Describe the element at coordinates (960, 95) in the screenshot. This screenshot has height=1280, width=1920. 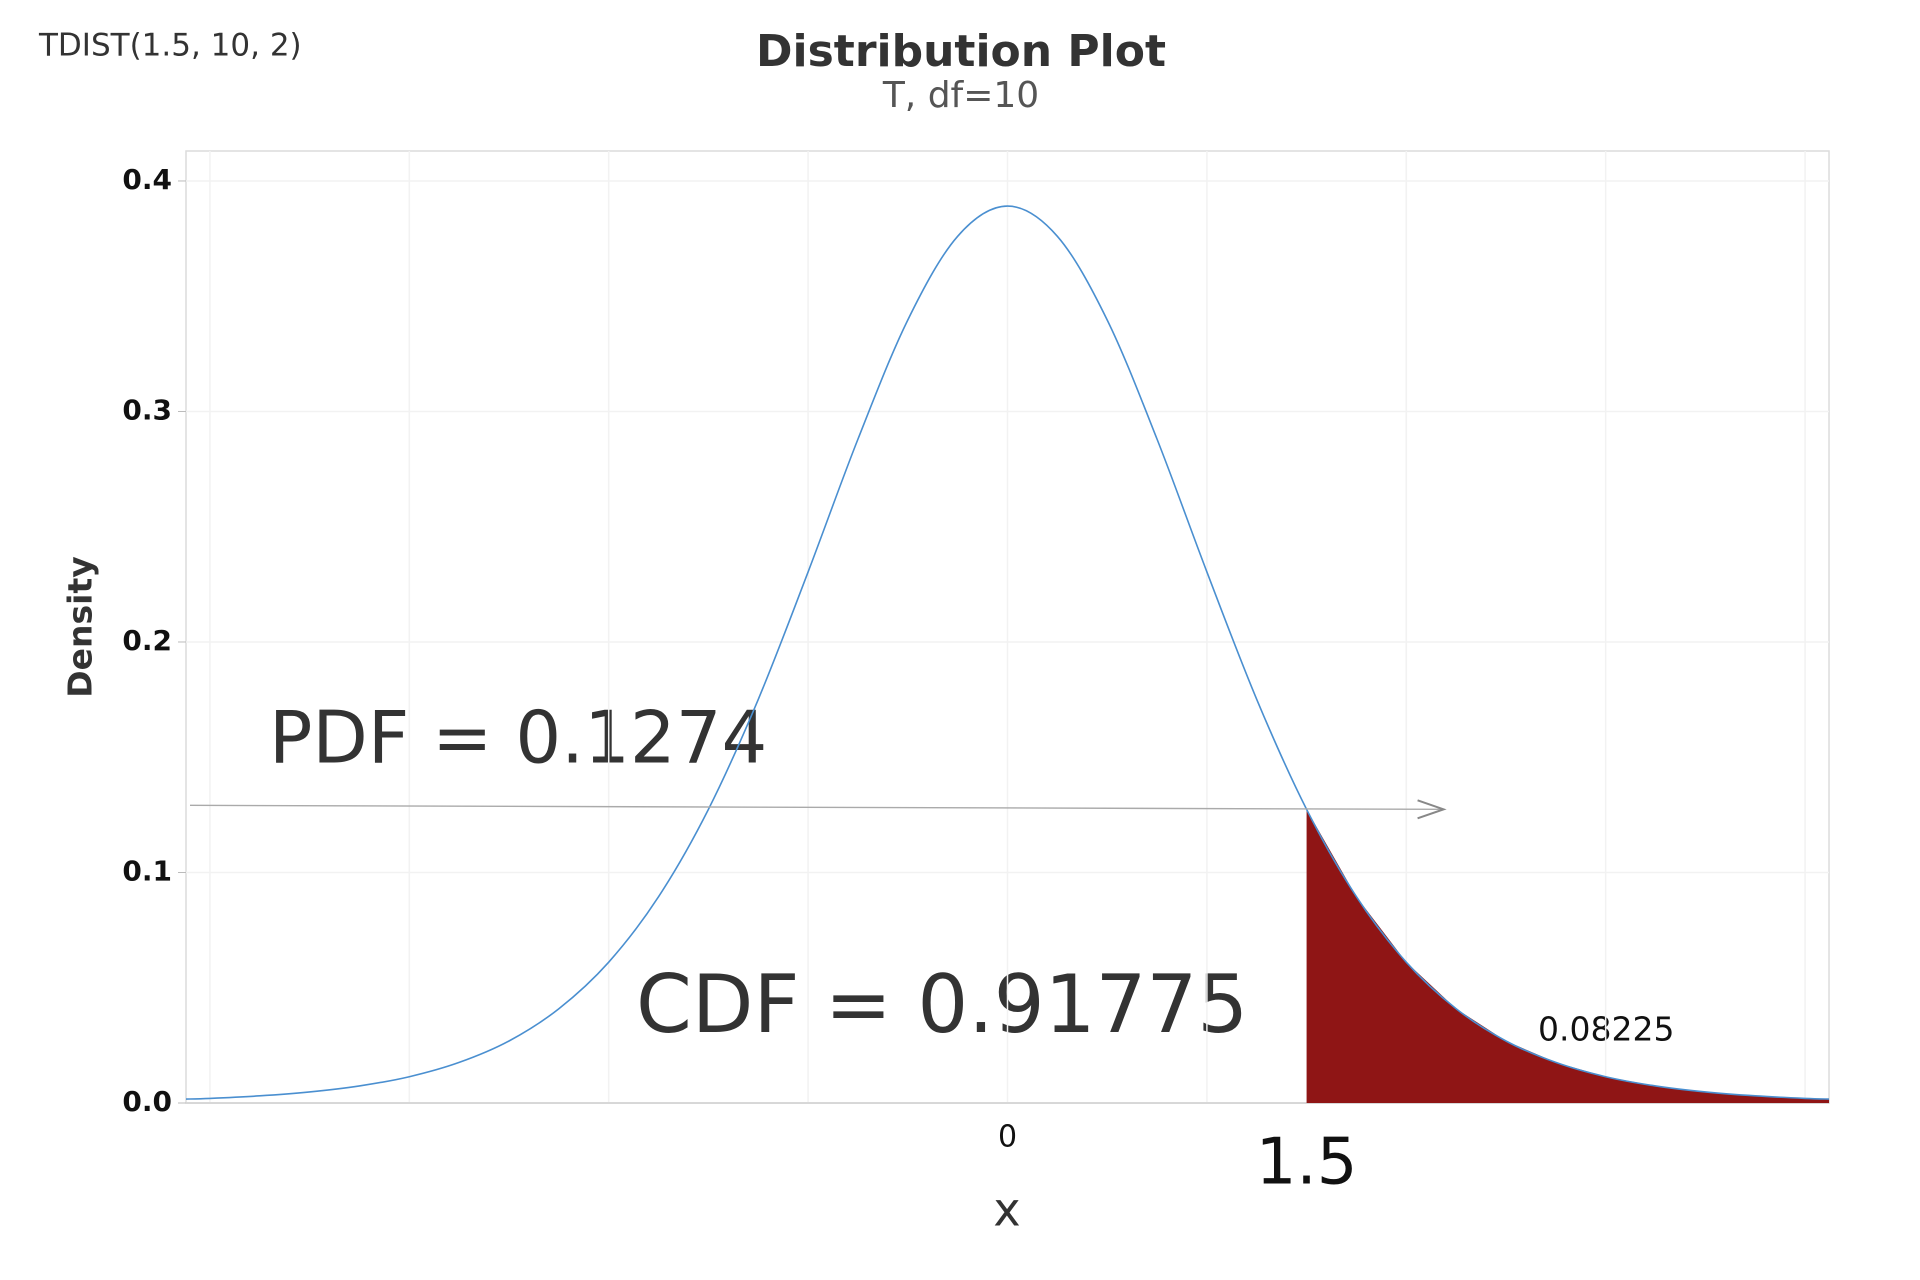
I see `chart-subtitle: T, df=10` at that location.